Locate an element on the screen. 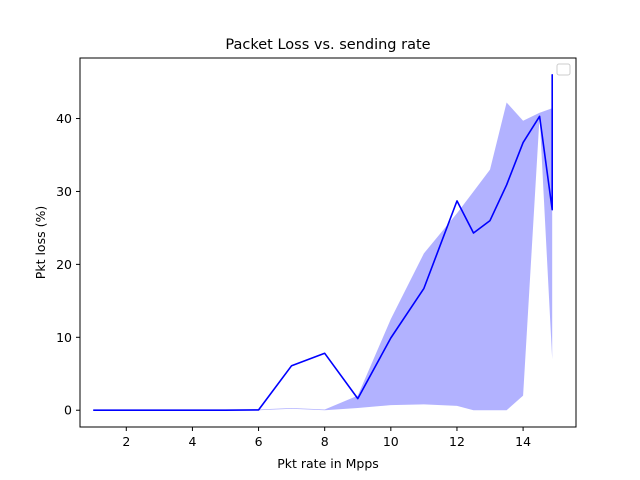 The image size is (640, 480). y-tick-label: 10 is located at coordinates (64, 337).